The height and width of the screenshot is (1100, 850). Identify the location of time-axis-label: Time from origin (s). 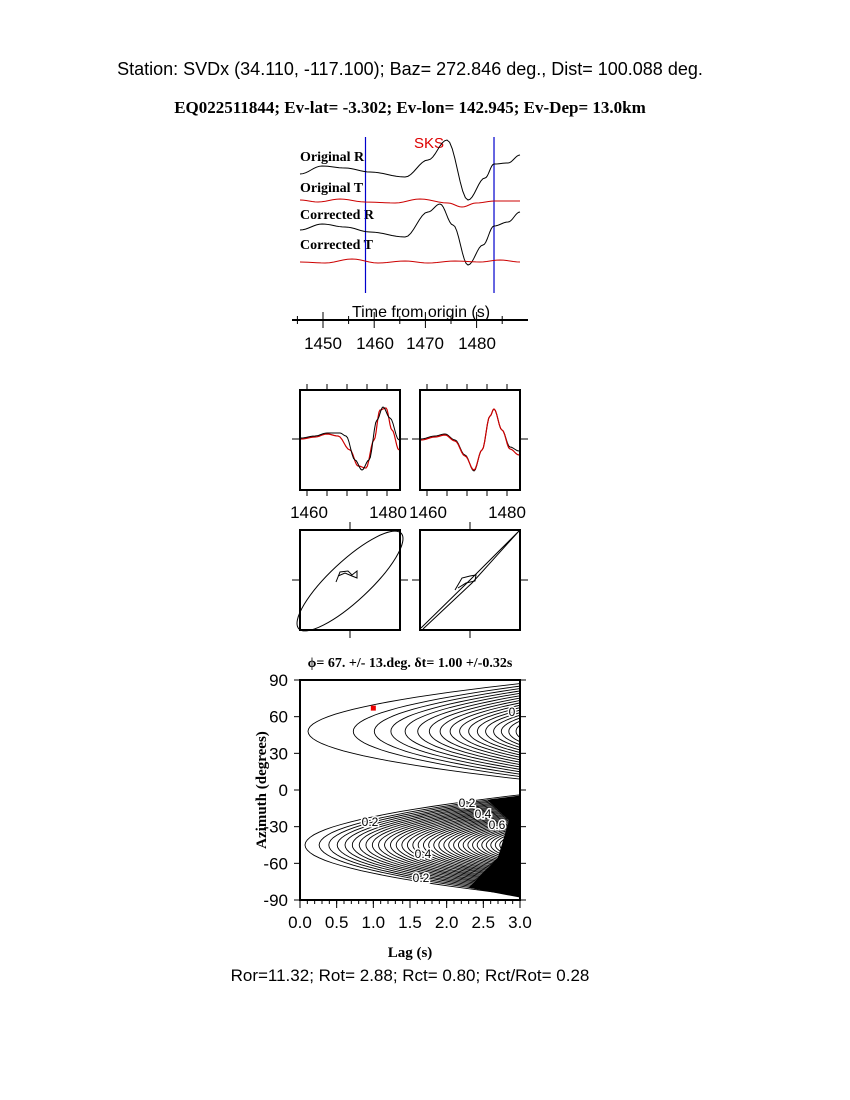
(421, 312).